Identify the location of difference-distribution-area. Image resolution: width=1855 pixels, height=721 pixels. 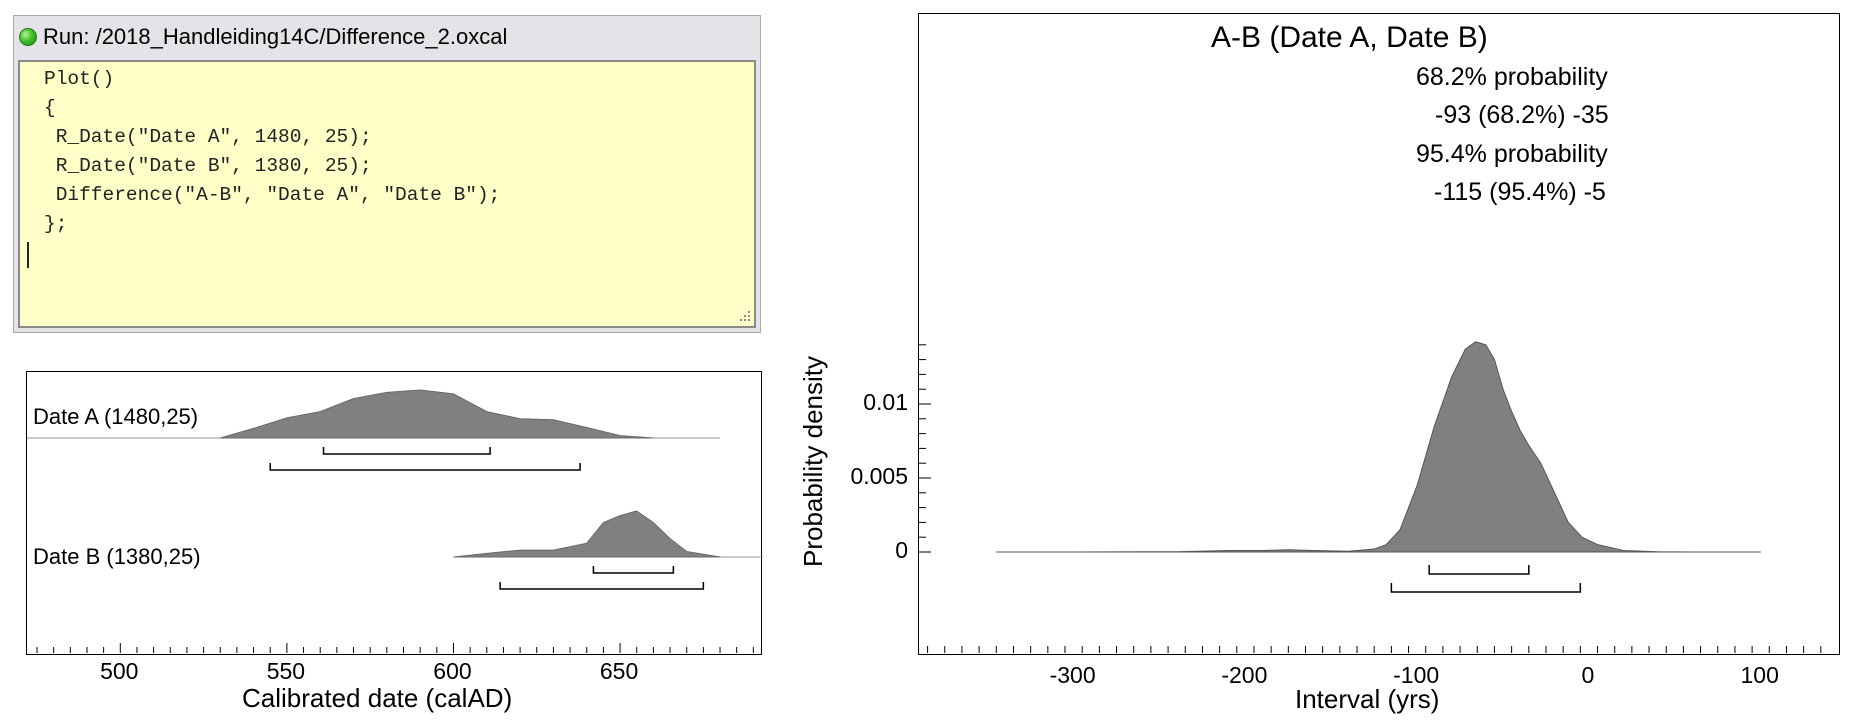
(1378, 447).